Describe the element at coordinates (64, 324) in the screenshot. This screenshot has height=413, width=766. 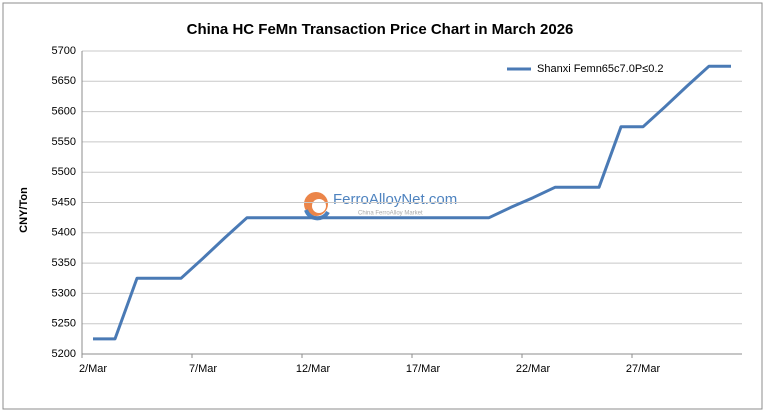
I see `y-tick-label: 5250` at that location.